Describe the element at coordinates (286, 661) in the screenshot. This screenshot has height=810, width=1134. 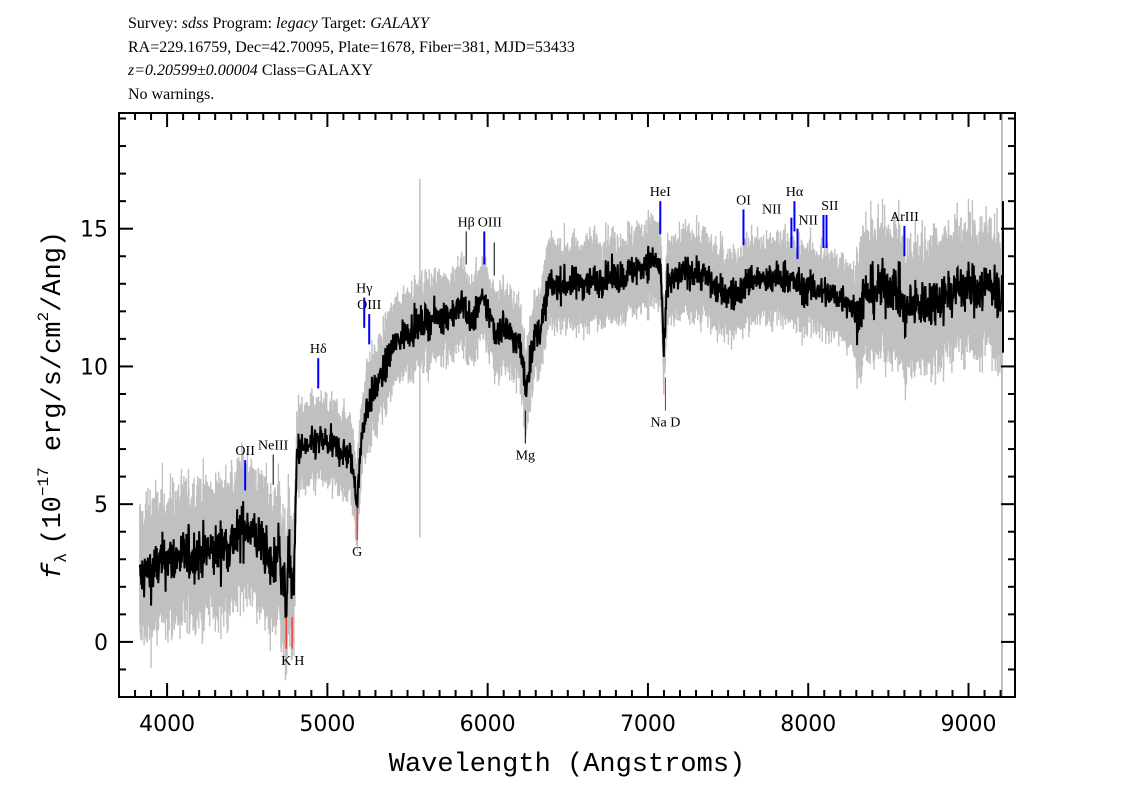
I see `line-label: K` at that location.